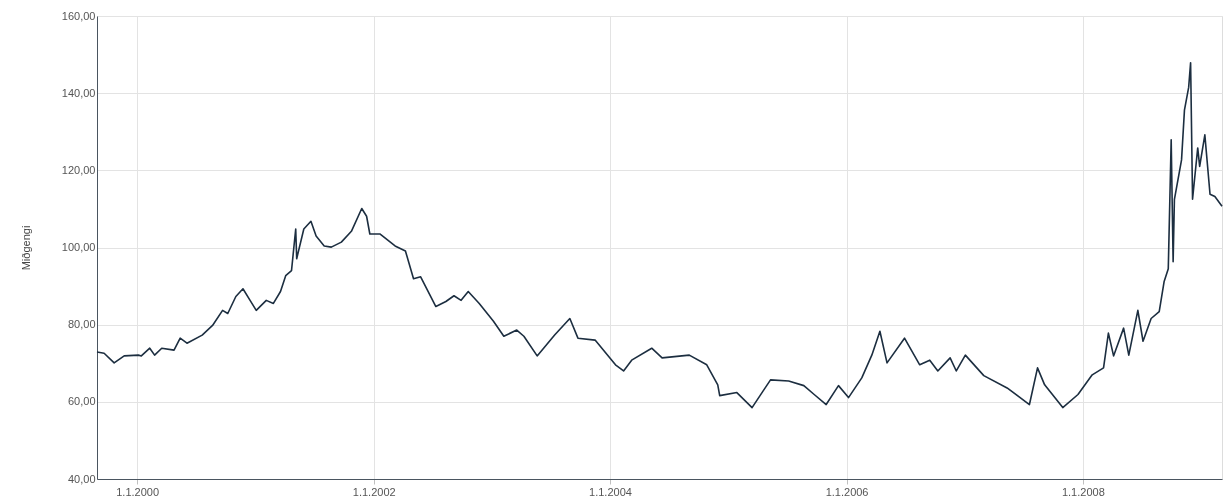 This screenshot has width=1225, height=501. I want to click on x-tick-label: 1.1.2002, so click(374, 491).